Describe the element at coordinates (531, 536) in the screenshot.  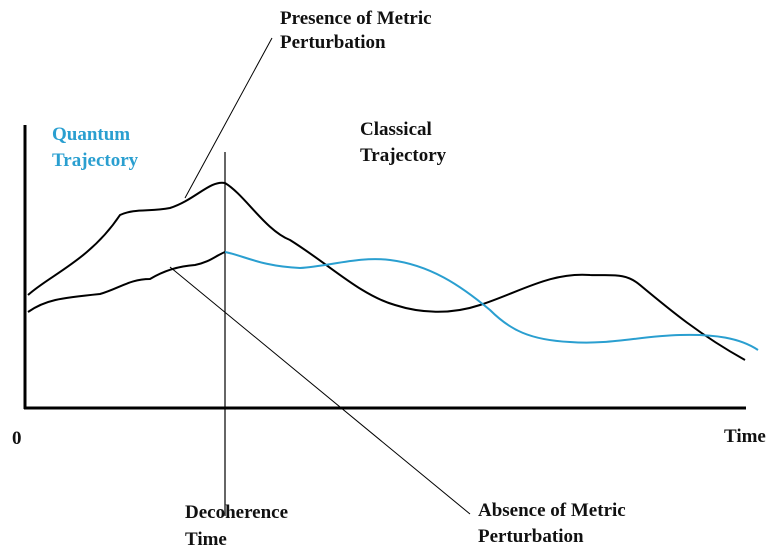
I see `absence-label: Perturbation` at that location.